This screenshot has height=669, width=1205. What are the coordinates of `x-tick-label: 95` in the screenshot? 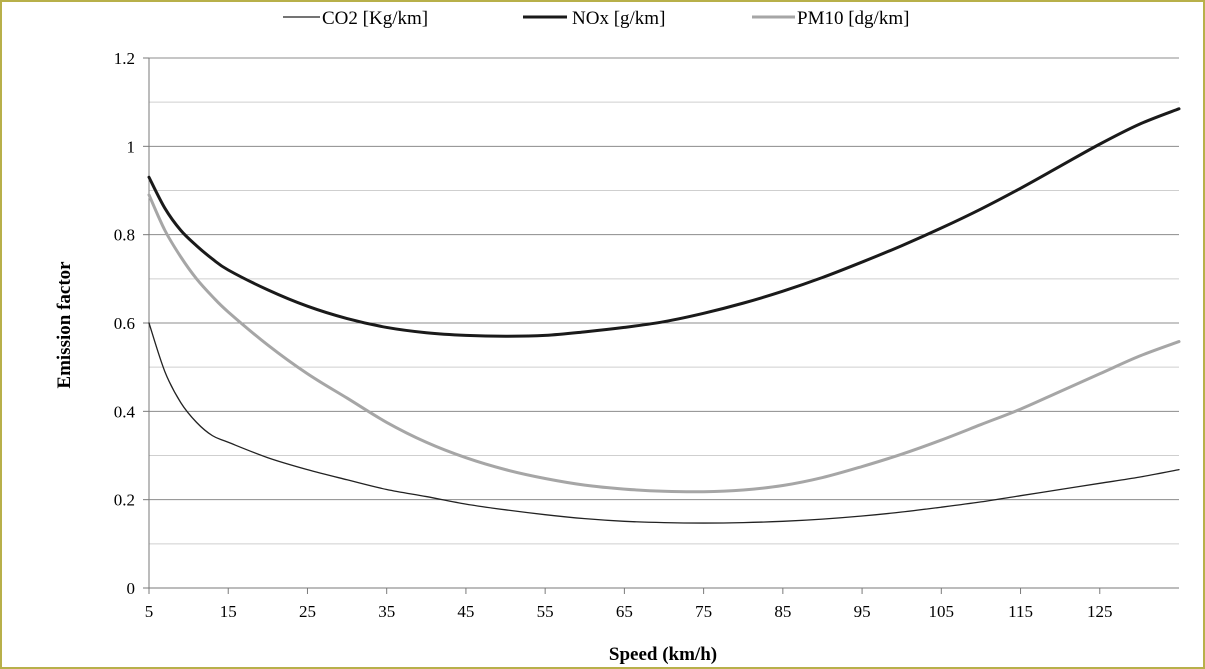 It's located at (862, 611).